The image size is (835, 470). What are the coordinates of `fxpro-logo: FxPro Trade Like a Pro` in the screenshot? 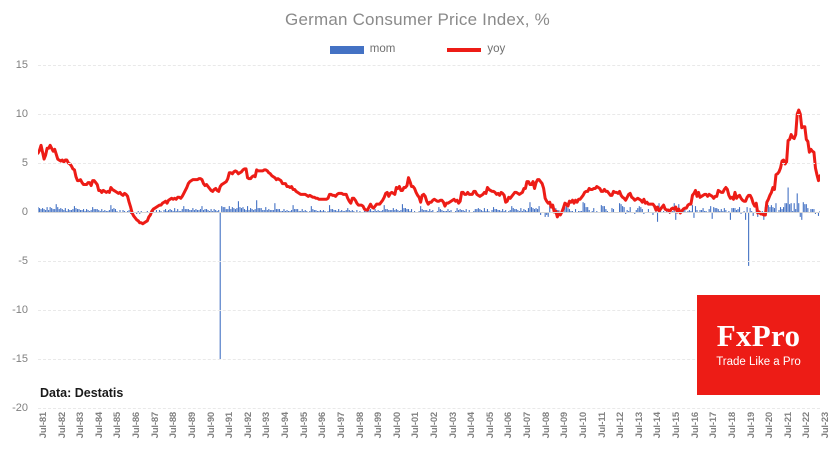 It's located at (758, 345).